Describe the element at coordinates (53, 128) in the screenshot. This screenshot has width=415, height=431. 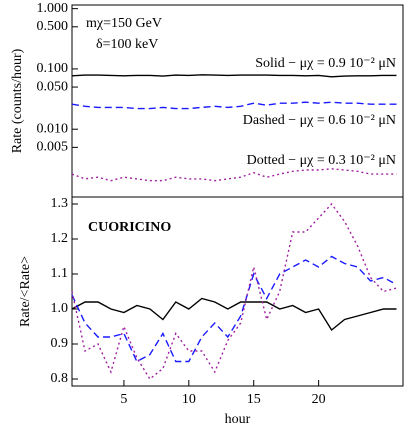
I see `y-tick-label: 0.010` at that location.